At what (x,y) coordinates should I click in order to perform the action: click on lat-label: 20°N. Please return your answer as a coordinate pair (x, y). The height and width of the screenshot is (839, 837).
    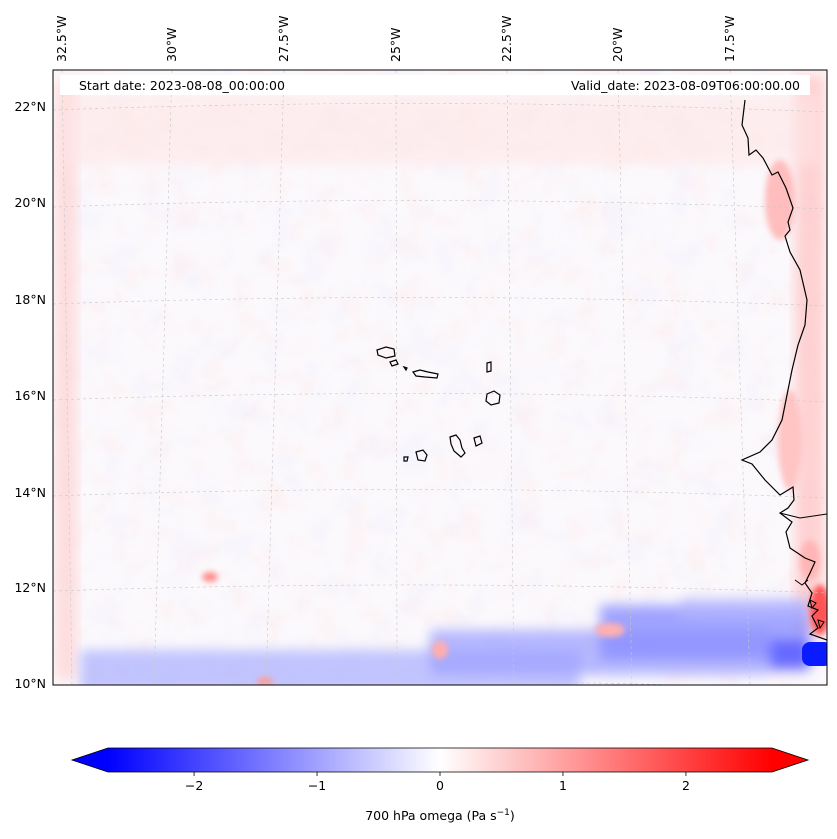
    Looking at the image, I should click on (30, 202).